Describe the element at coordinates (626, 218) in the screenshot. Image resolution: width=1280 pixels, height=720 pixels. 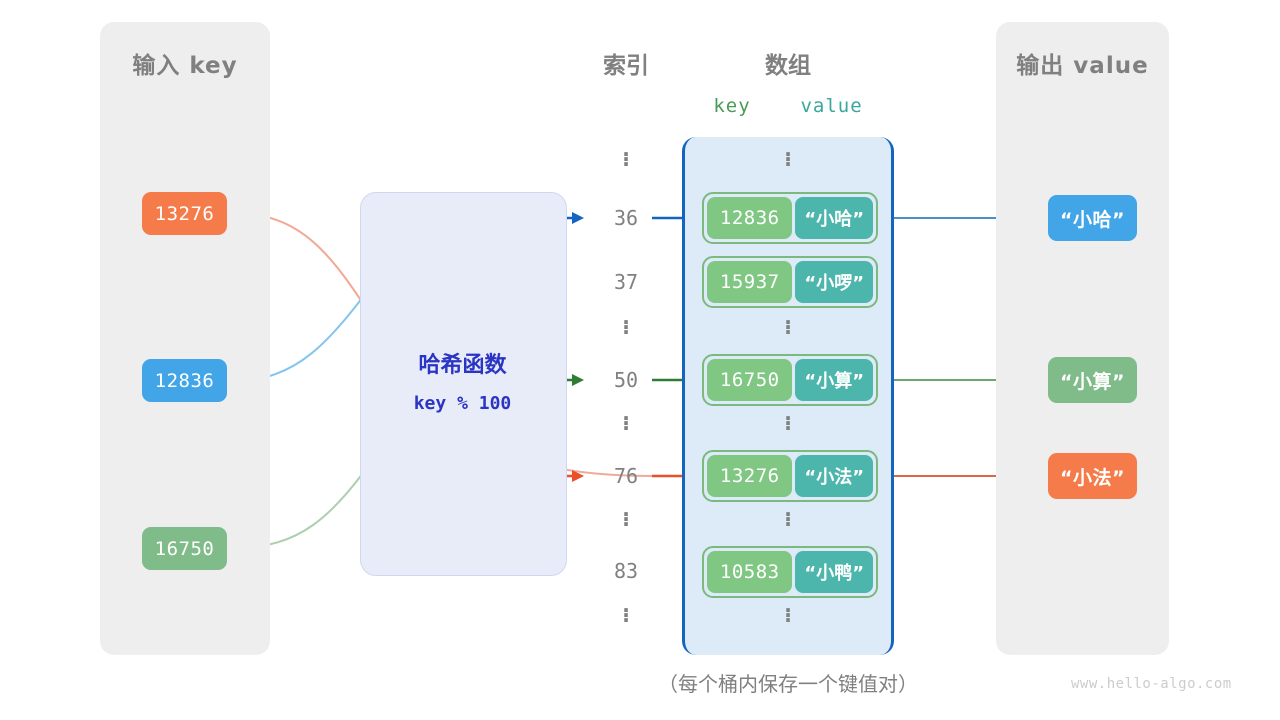
I see `index-label-36: 36` at that location.